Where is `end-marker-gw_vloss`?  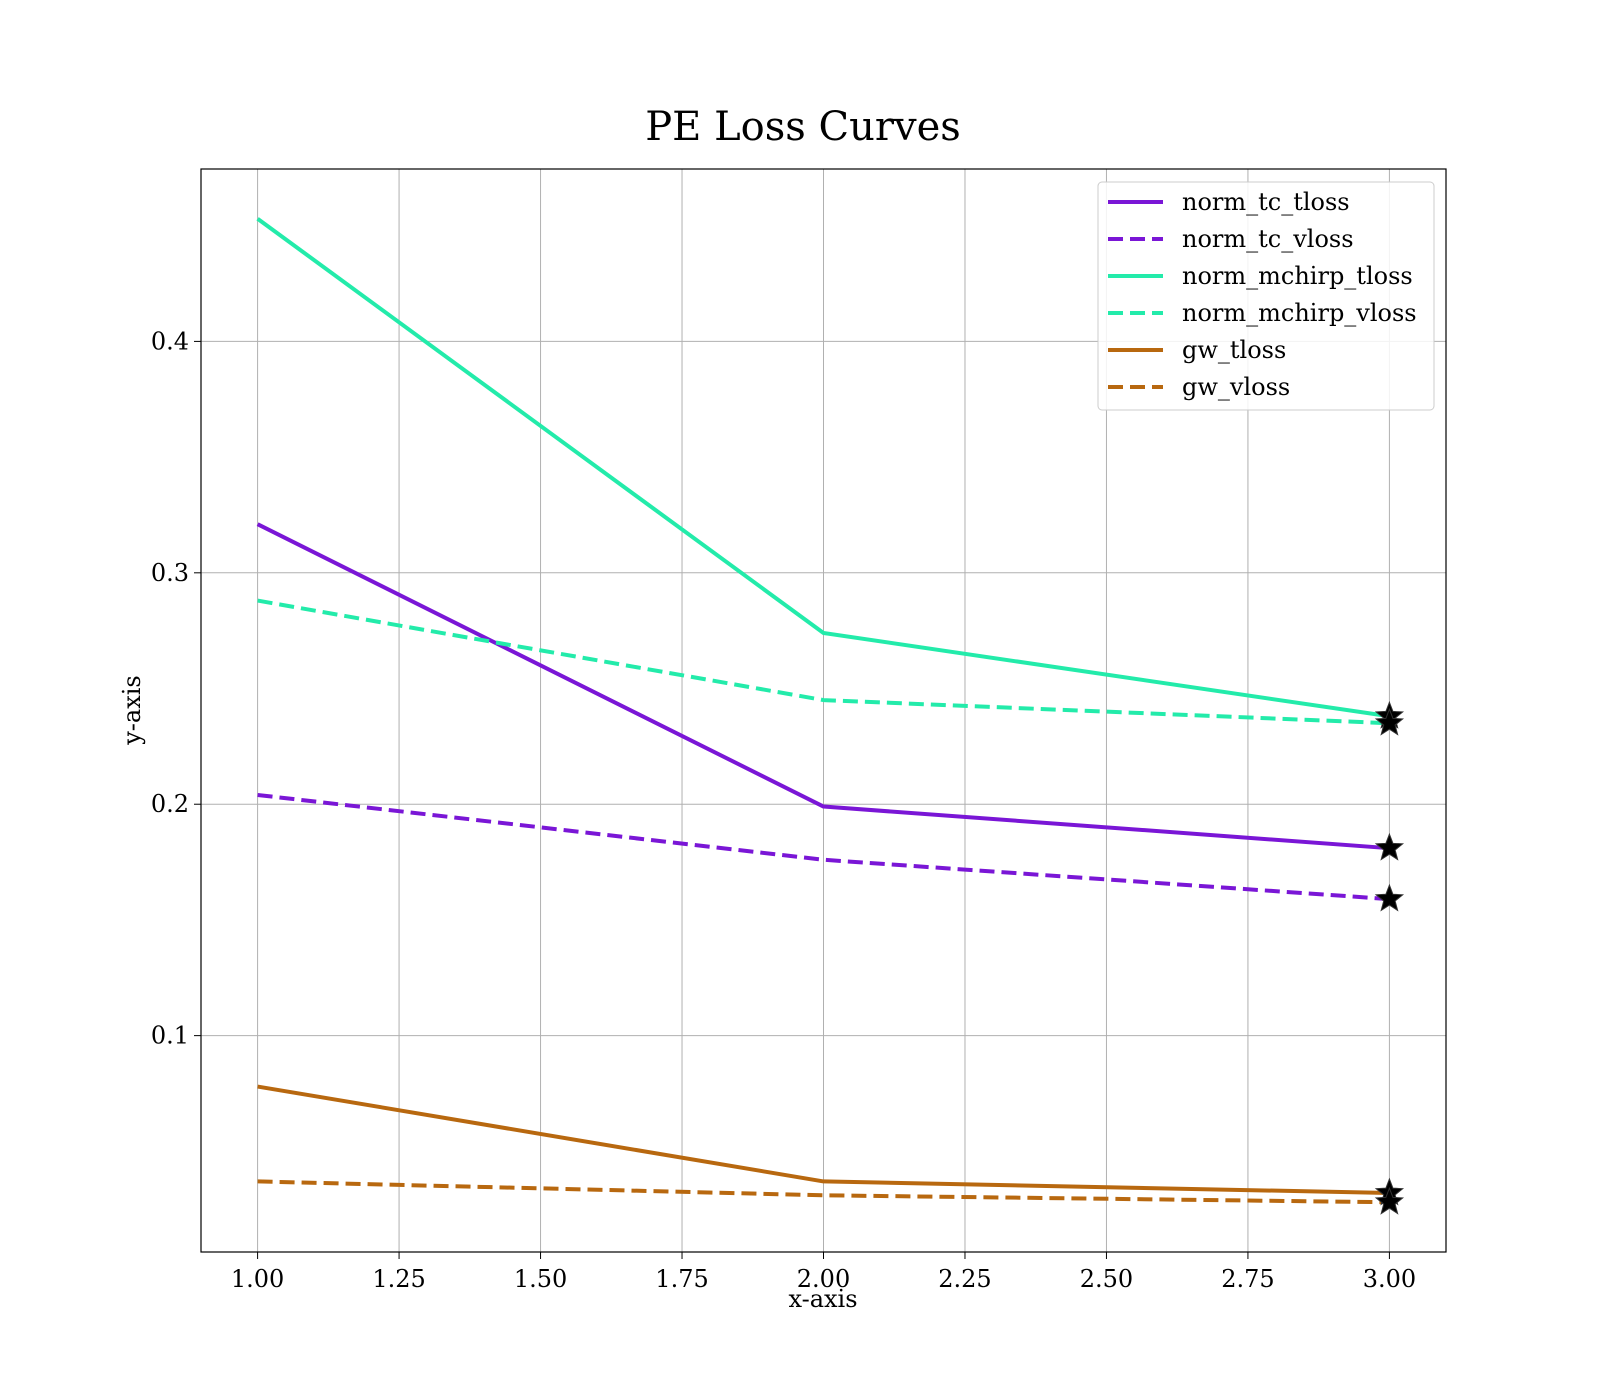 end-marker-gw_vloss is located at coordinates (1389, 1200).